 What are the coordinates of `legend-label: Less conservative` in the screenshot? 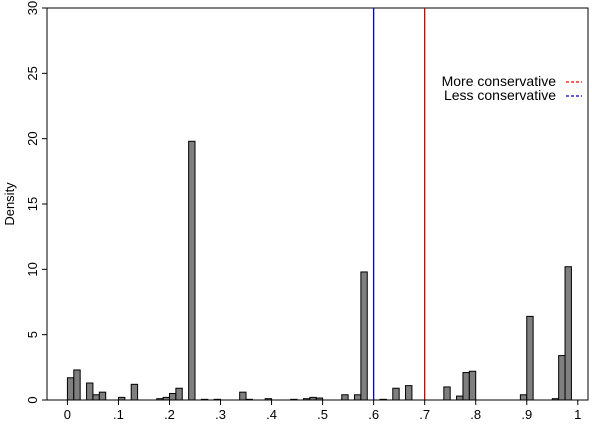 It's located at (500, 95).